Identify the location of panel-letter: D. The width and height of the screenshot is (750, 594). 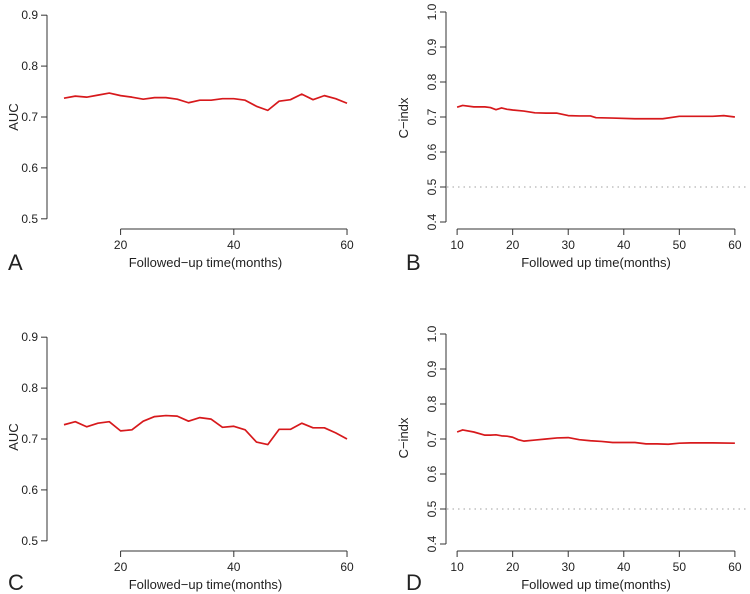
(414, 582).